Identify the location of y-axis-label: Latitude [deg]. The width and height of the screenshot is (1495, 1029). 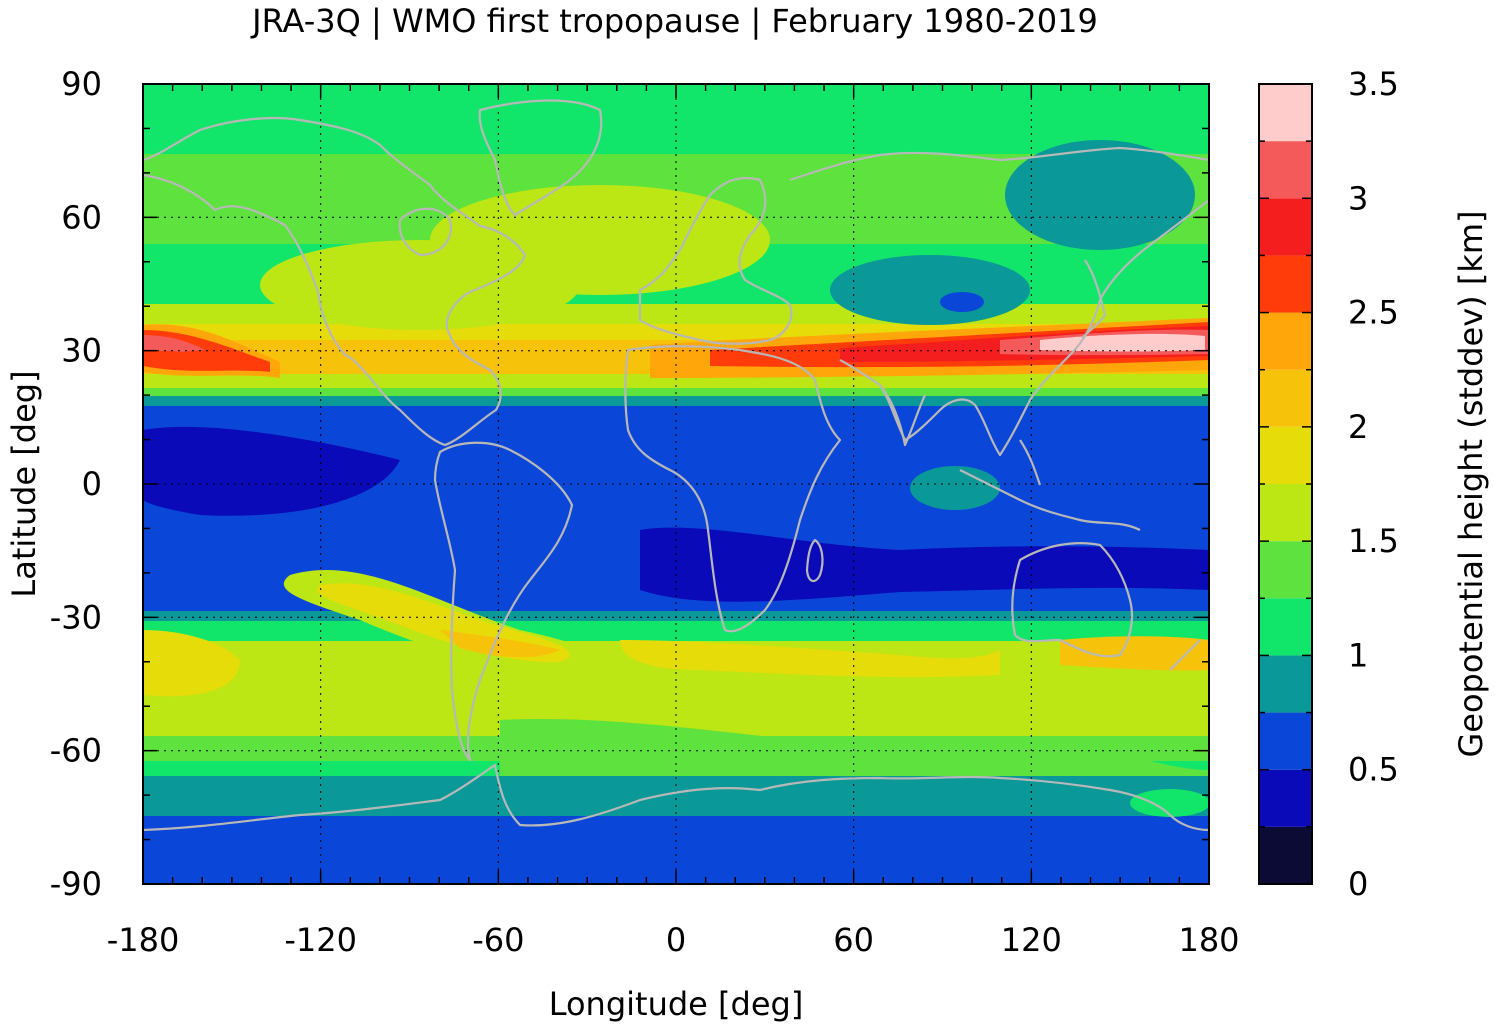
(24, 483).